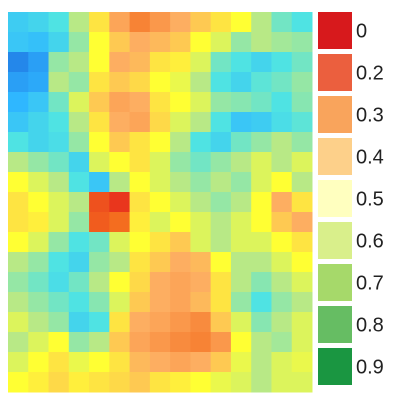 The height and width of the screenshot is (400, 400). Describe the element at coordinates (370, 116) in the screenshot. I see `colorbar-tick-label: 0.3` at that location.